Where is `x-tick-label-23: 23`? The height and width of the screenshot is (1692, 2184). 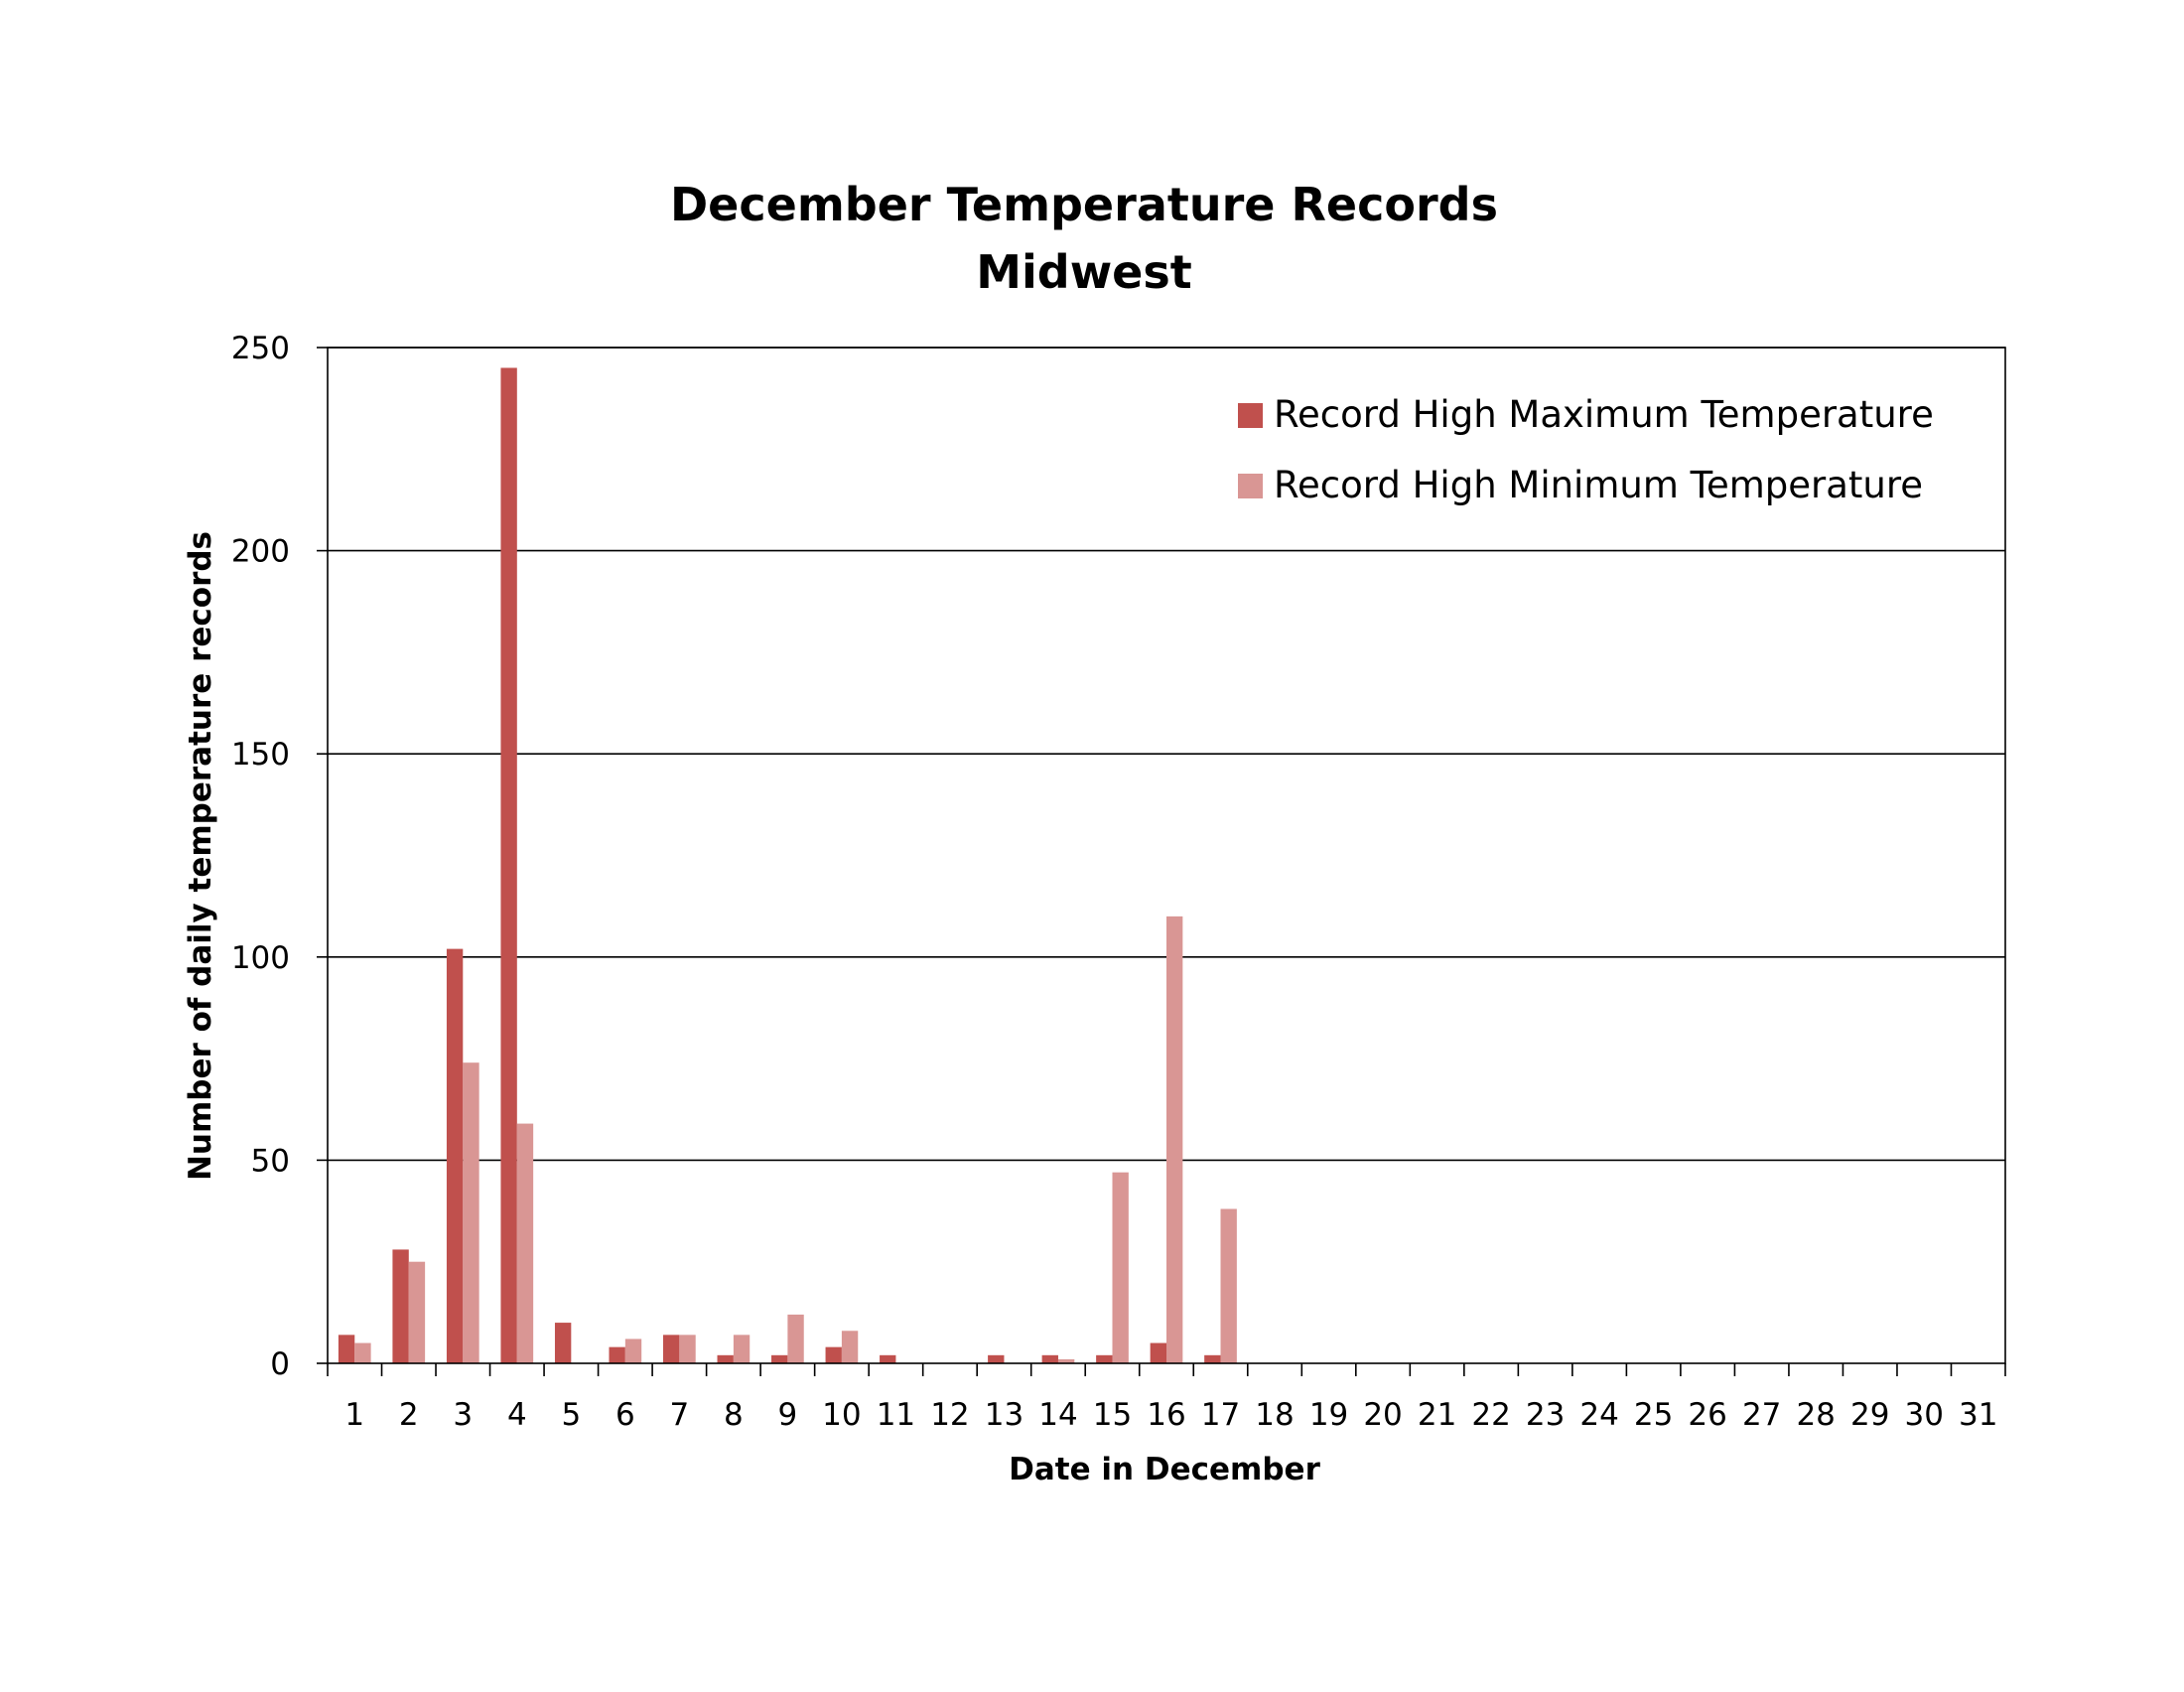
x-tick-label-23: 23 is located at coordinates (1545, 1415).